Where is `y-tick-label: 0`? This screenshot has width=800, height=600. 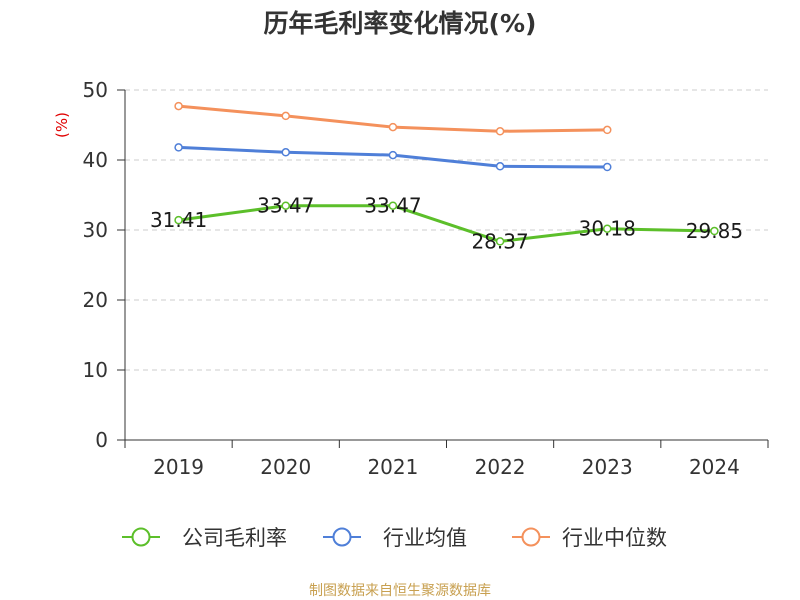
y-tick-label: 0 is located at coordinates (101, 440).